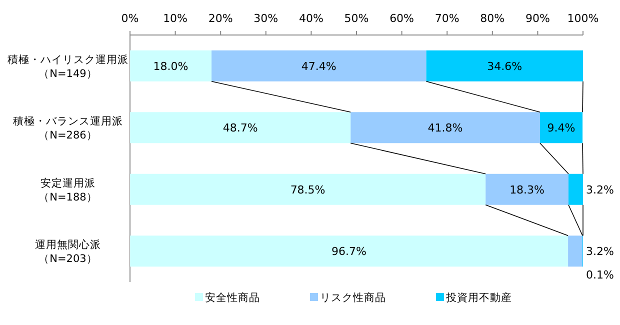  Describe the element at coordinates (600, 275) in the screenshot. I see `data-label: 0.1%` at that location.